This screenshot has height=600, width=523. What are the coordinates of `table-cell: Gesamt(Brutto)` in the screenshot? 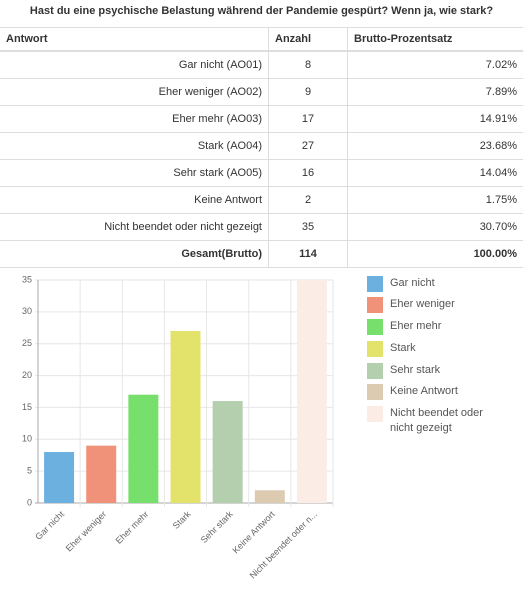 It's located at (134, 254).